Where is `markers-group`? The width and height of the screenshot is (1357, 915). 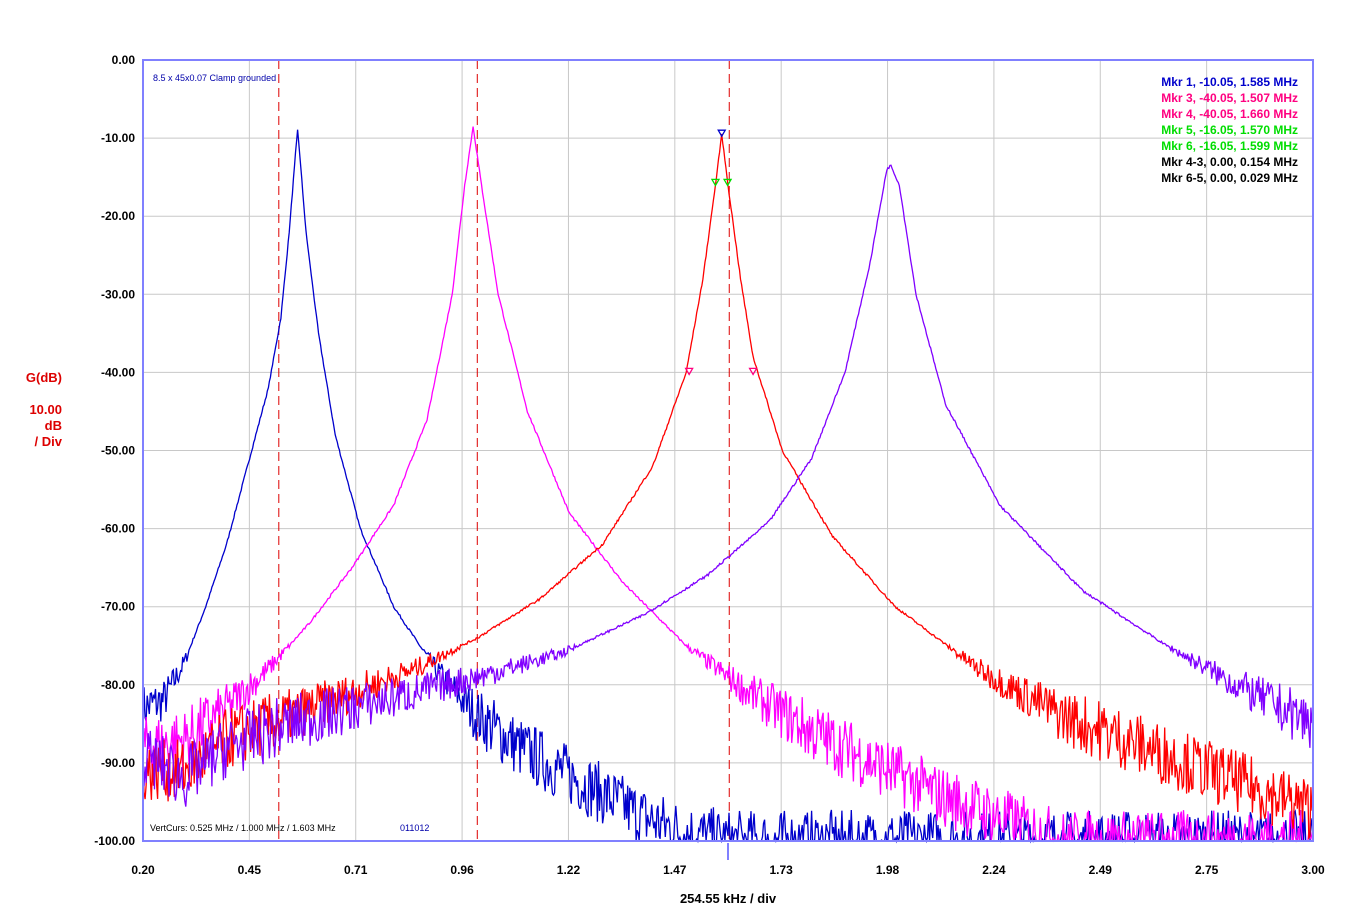
markers-group is located at coordinates (721, 252).